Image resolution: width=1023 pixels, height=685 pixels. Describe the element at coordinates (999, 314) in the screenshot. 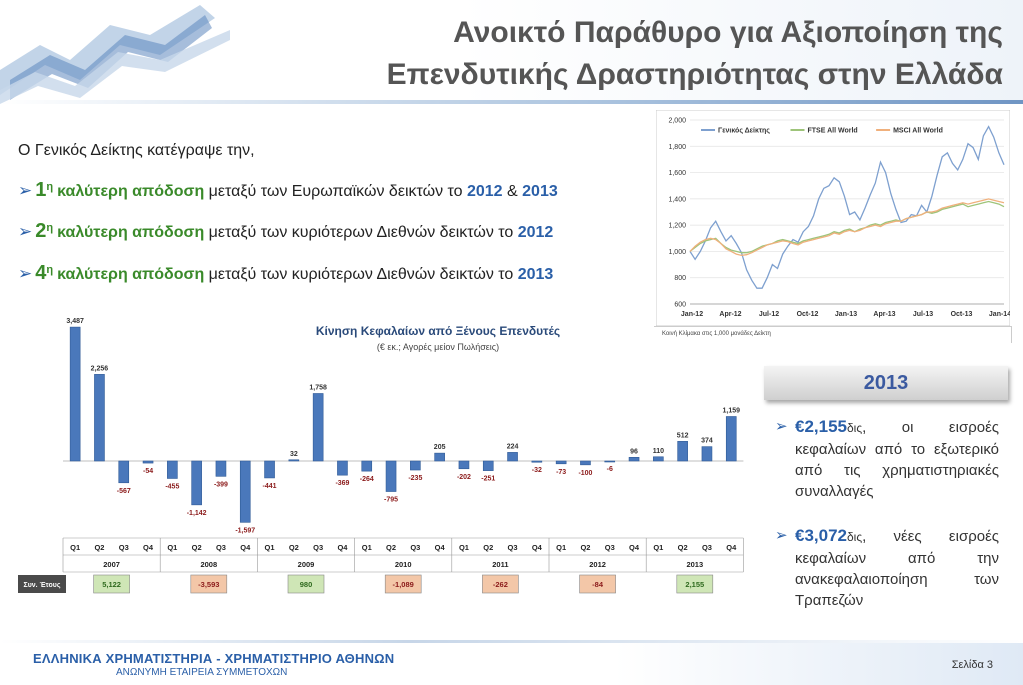

I see `x-tick-label: Jan-14` at that location.